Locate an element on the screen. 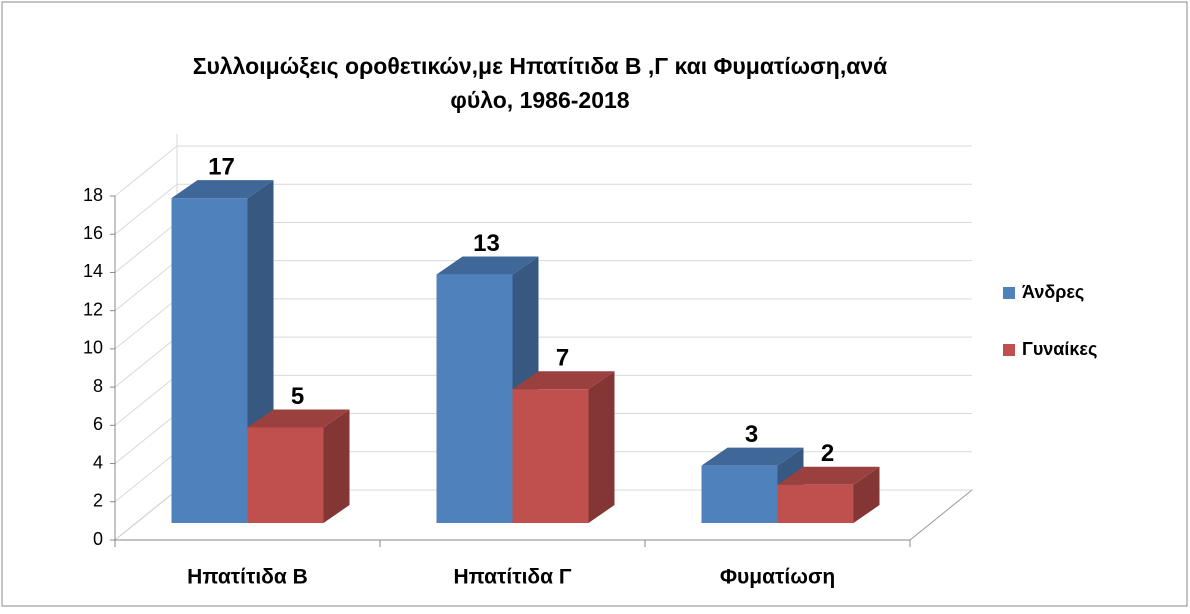 The image size is (1190, 614). legend-label: Άνδρες is located at coordinates (1053, 292).